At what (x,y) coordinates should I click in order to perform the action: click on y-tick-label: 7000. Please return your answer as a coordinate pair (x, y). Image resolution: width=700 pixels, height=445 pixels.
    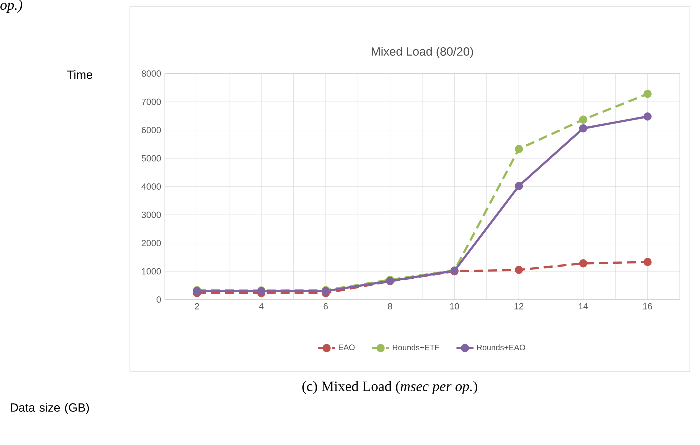
    Looking at the image, I should click on (152, 102).